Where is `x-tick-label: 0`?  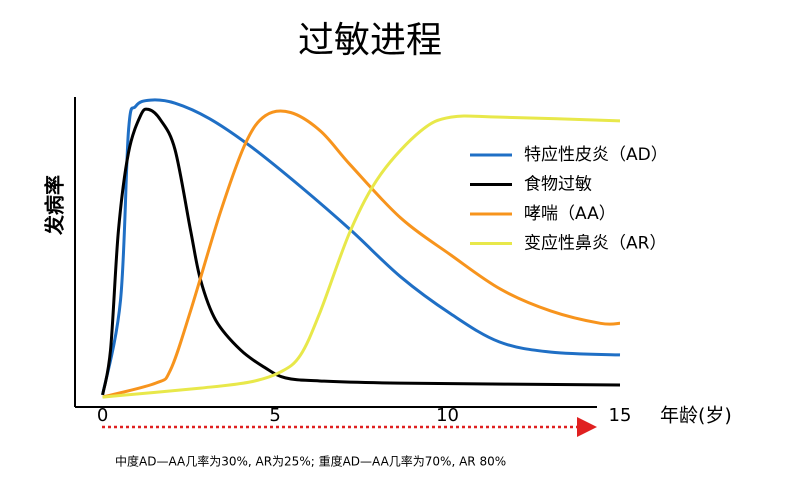
x-tick-label: 0 is located at coordinates (102, 415).